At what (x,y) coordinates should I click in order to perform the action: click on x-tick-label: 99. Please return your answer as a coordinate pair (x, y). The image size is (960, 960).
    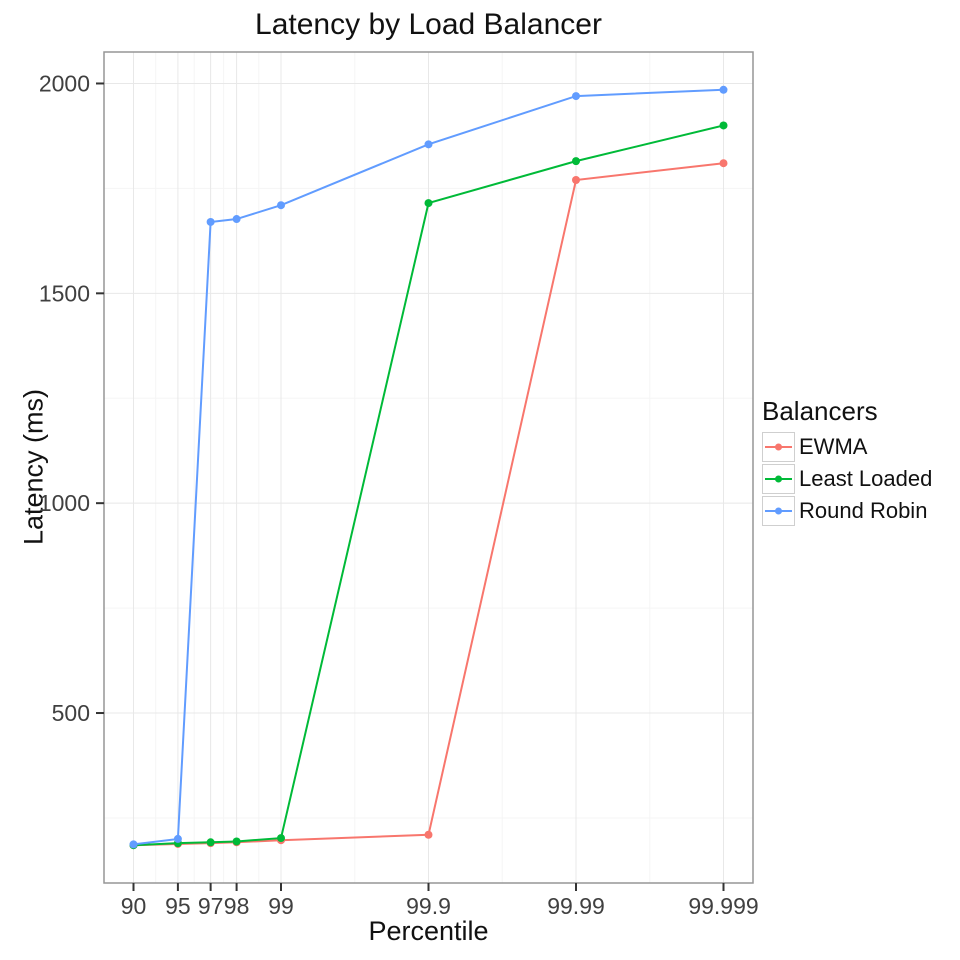
    Looking at the image, I should click on (281, 906).